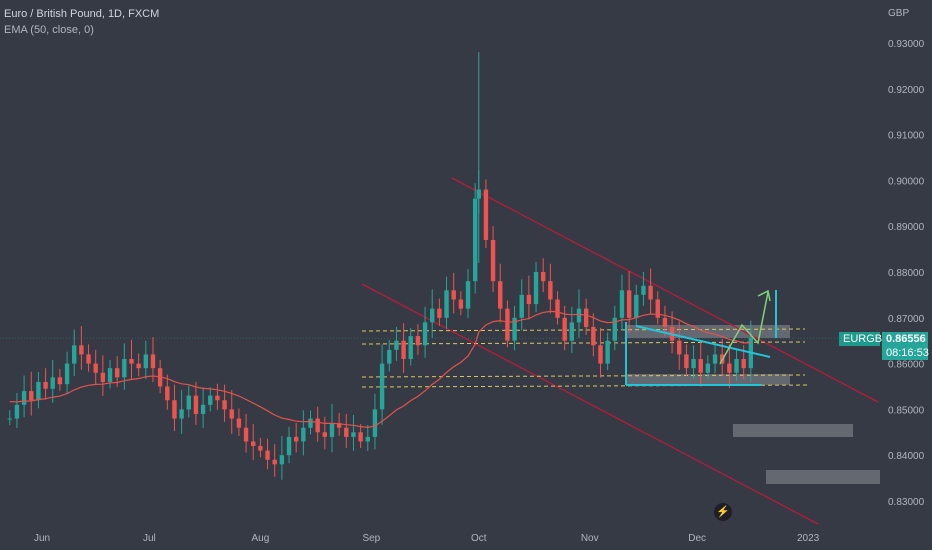  What do you see at coordinates (479, 538) in the screenshot?
I see `x-tick-label: Oct` at bounding box center [479, 538].